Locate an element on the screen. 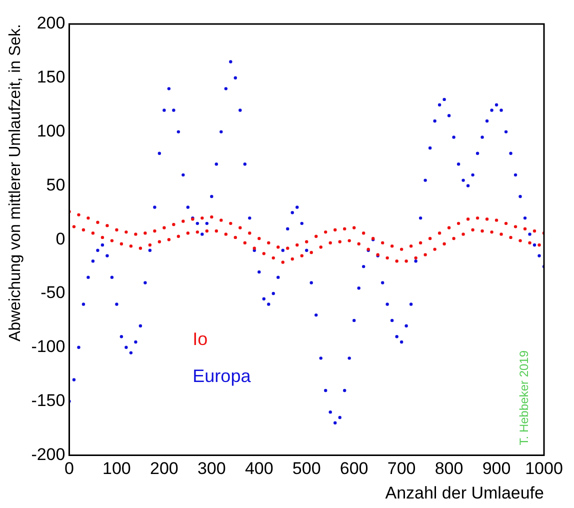 The height and width of the screenshot is (508, 574). x-tick-label: 300 is located at coordinates (211, 468).